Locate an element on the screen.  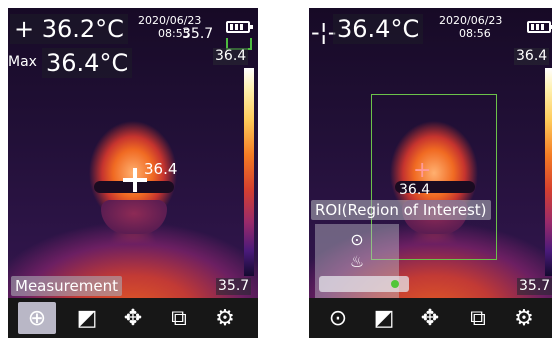
image-gap is located at coordinates (283, 170).